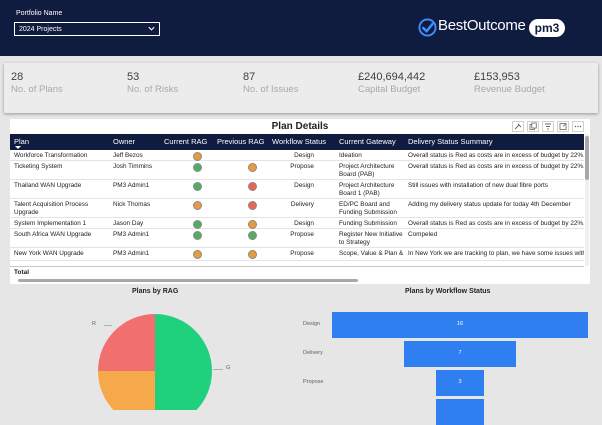 The width and height of the screenshot is (602, 425). Describe the element at coordinates (587, 158) in the screenshot. I see `vertical-scrollbar-thumb` at that location.